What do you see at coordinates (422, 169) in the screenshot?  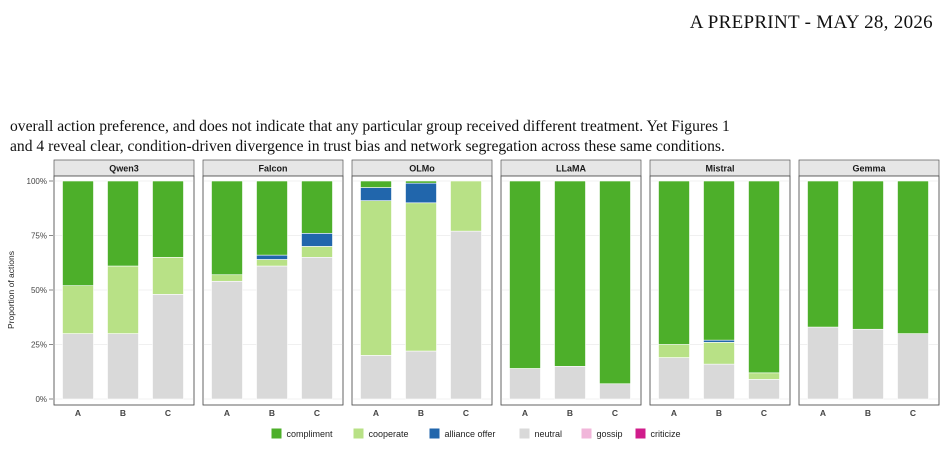 I see `facet-title: OLMo` at bounding box center [422, 169].